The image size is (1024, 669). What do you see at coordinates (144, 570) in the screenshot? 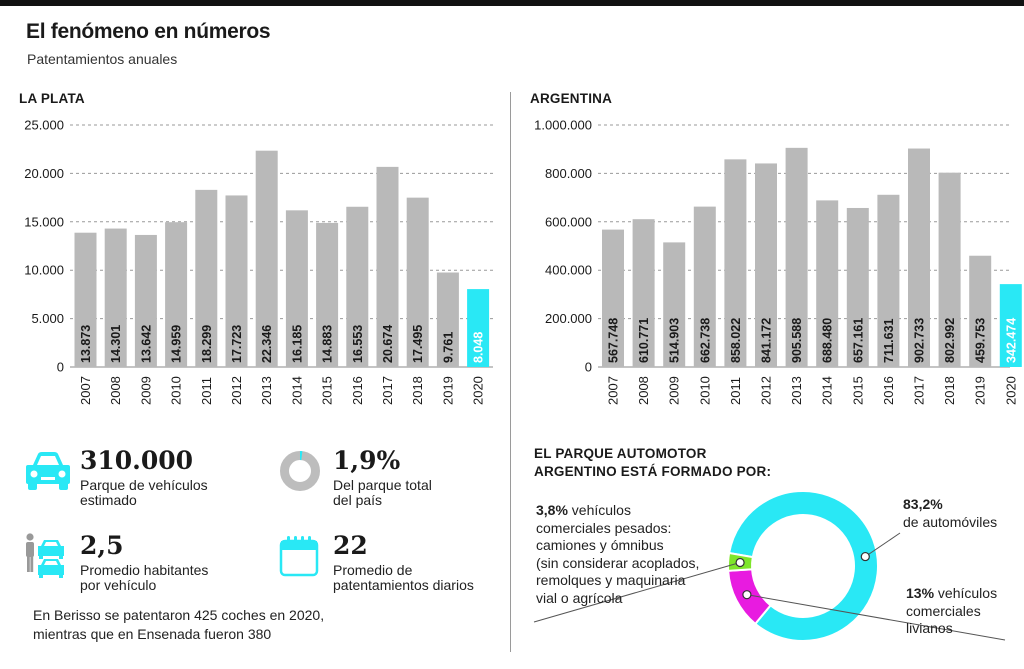
I see `stat-habitantes-desc-1: Promedio habitantes` at bounding box center [144, 570].